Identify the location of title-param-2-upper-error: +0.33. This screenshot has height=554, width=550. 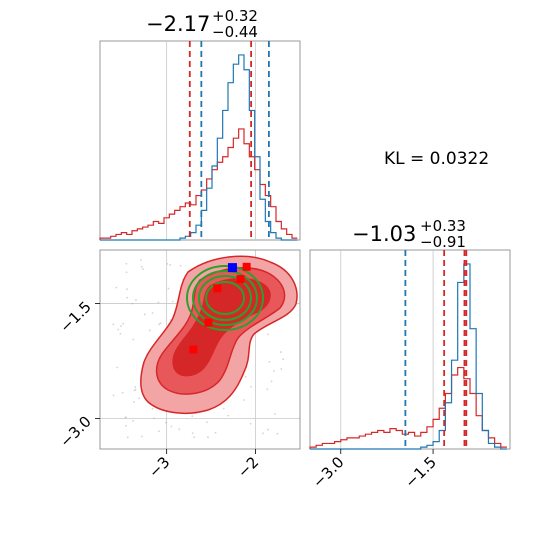
(443, 226).